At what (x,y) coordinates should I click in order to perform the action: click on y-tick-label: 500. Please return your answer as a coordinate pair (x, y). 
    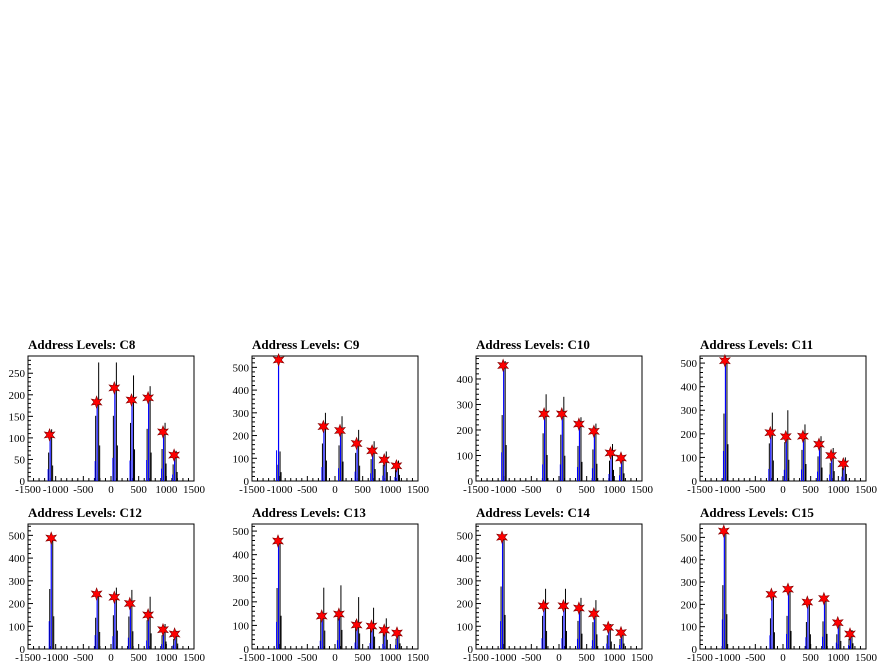
    Looking at the image, I should click on (465, 536).